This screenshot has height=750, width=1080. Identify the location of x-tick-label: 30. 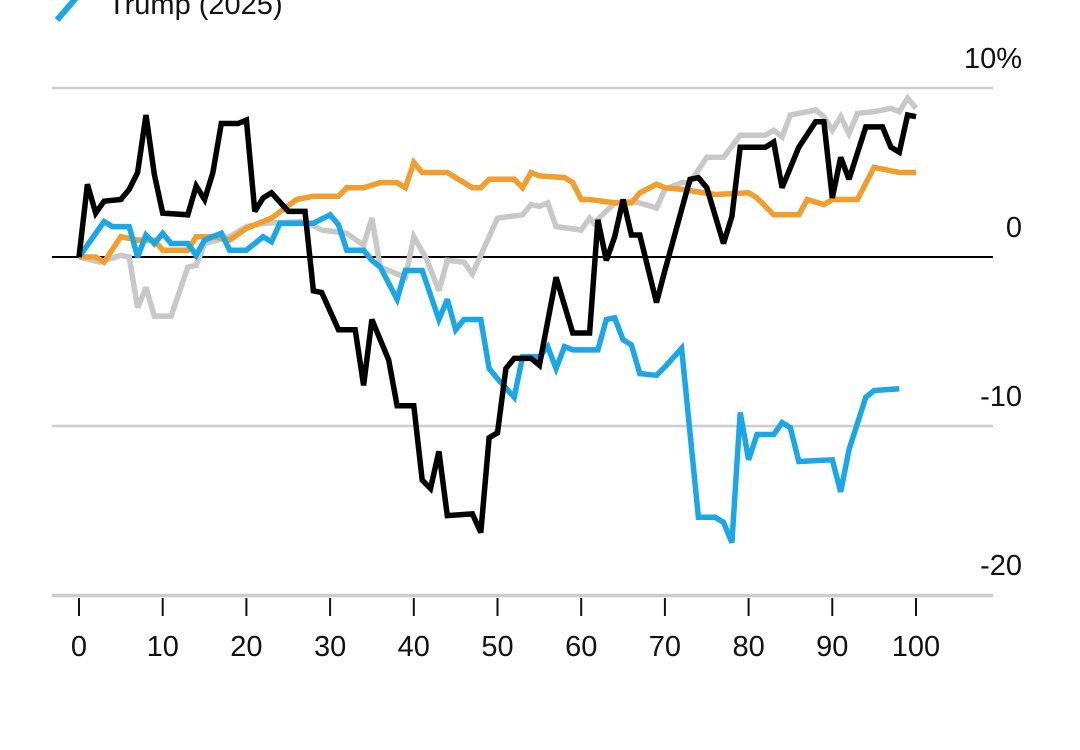
(330, 647).